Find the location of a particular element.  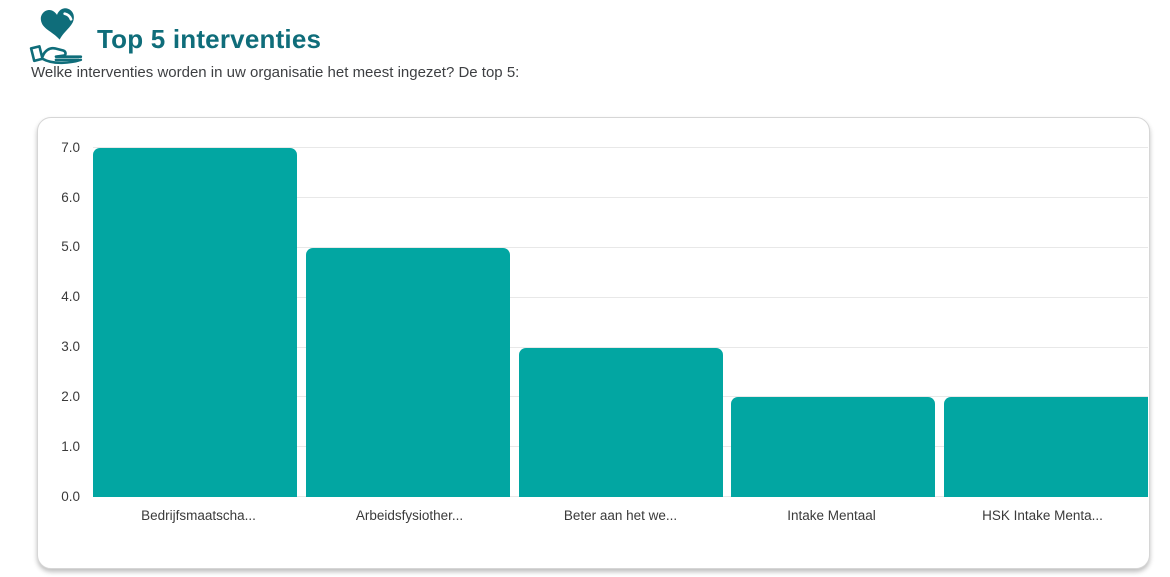

y-tick-label: 6.0 is located at coordinates (70, 197).